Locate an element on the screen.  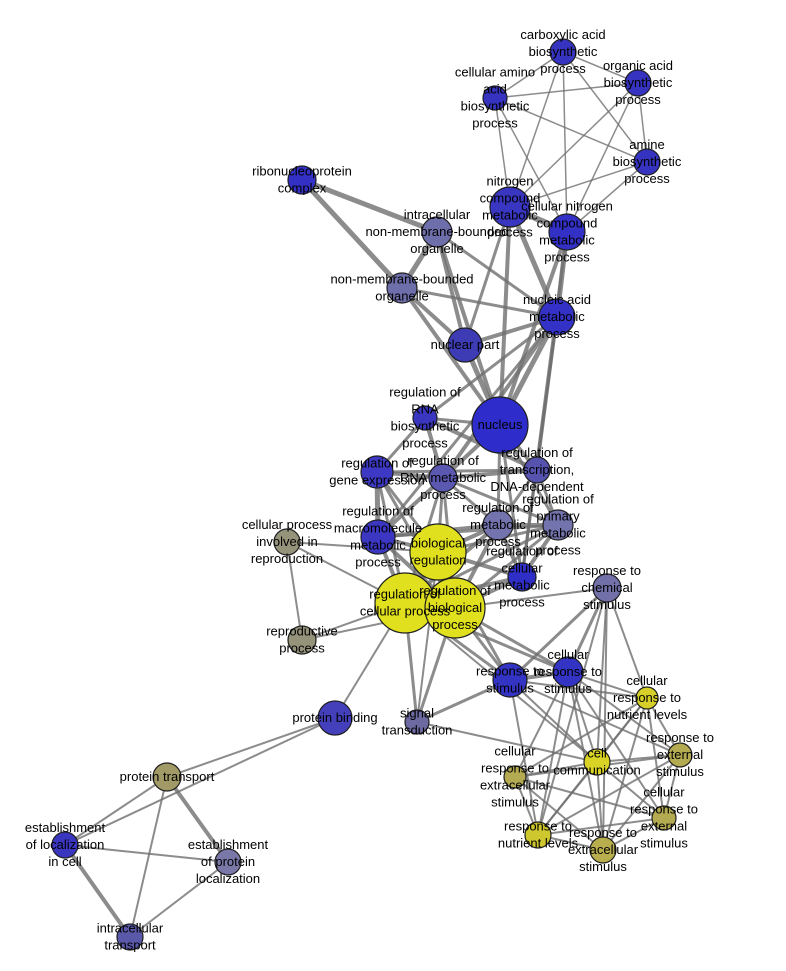
edge-cellular-response-to-nutrient-levels--cellular-response-to-extracellular-stimulus is located at coordinates (581, 737).